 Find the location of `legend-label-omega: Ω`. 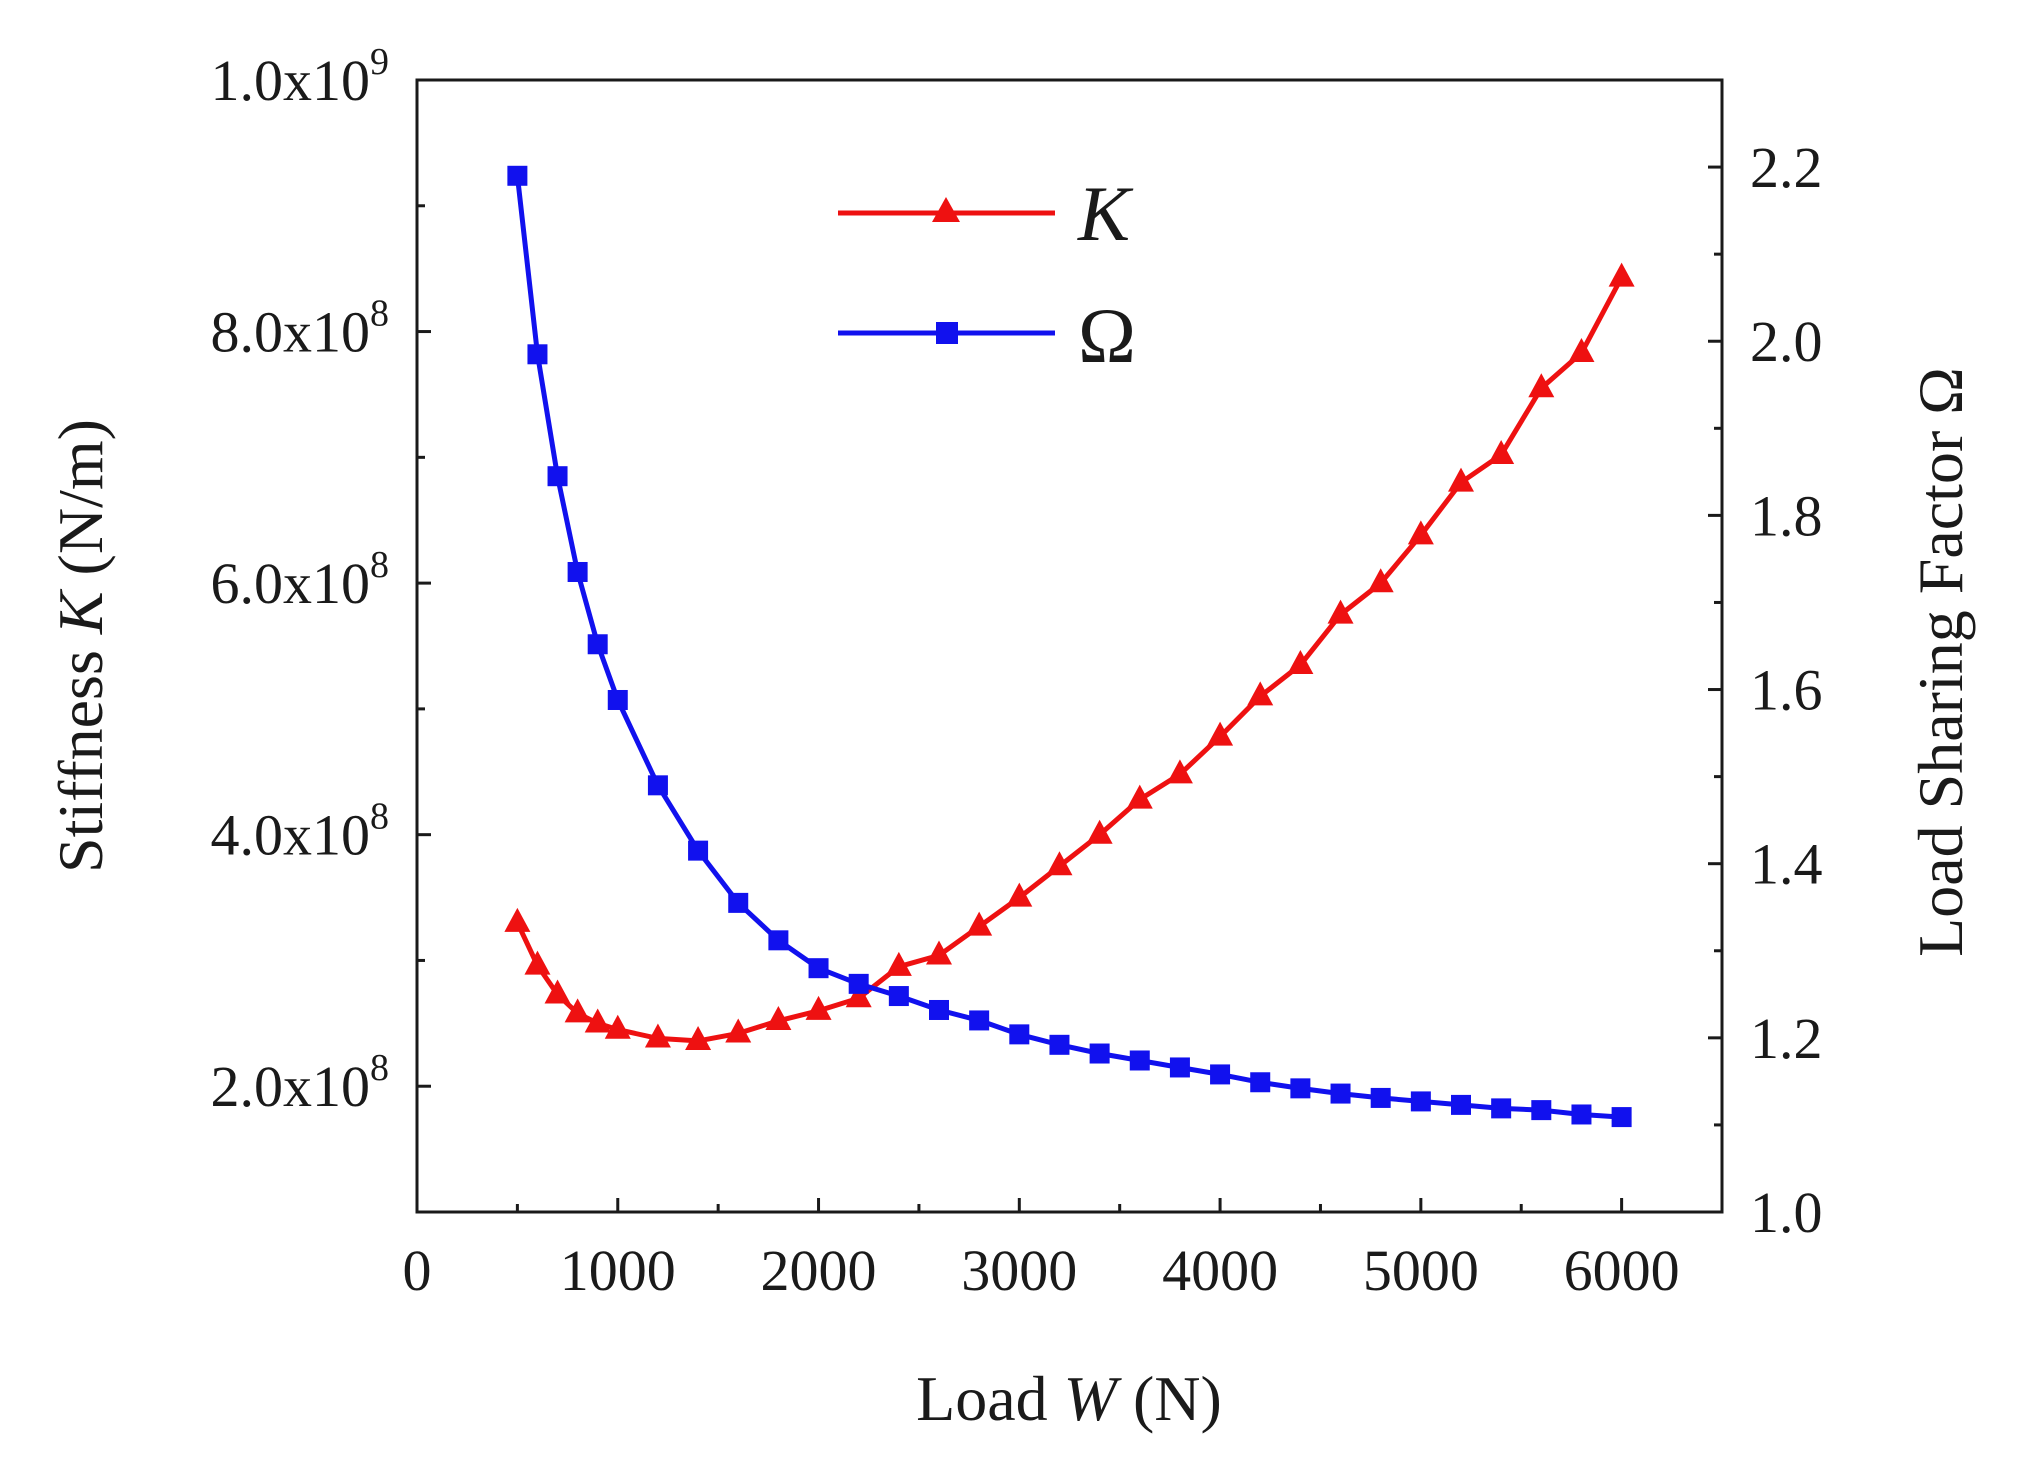

legend-label-omega: Ω is located at coordinates (1107, 335).